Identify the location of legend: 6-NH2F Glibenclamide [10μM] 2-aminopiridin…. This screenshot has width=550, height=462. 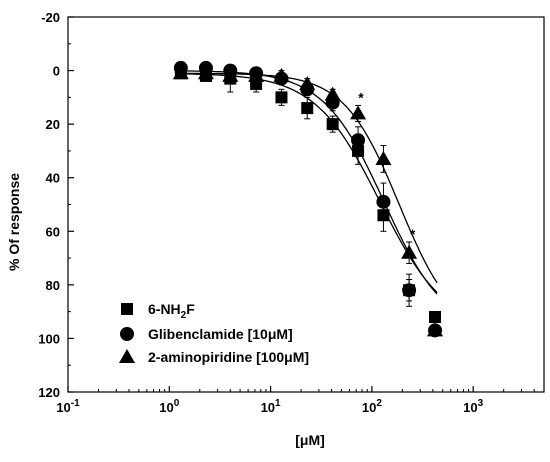
(214, 333).